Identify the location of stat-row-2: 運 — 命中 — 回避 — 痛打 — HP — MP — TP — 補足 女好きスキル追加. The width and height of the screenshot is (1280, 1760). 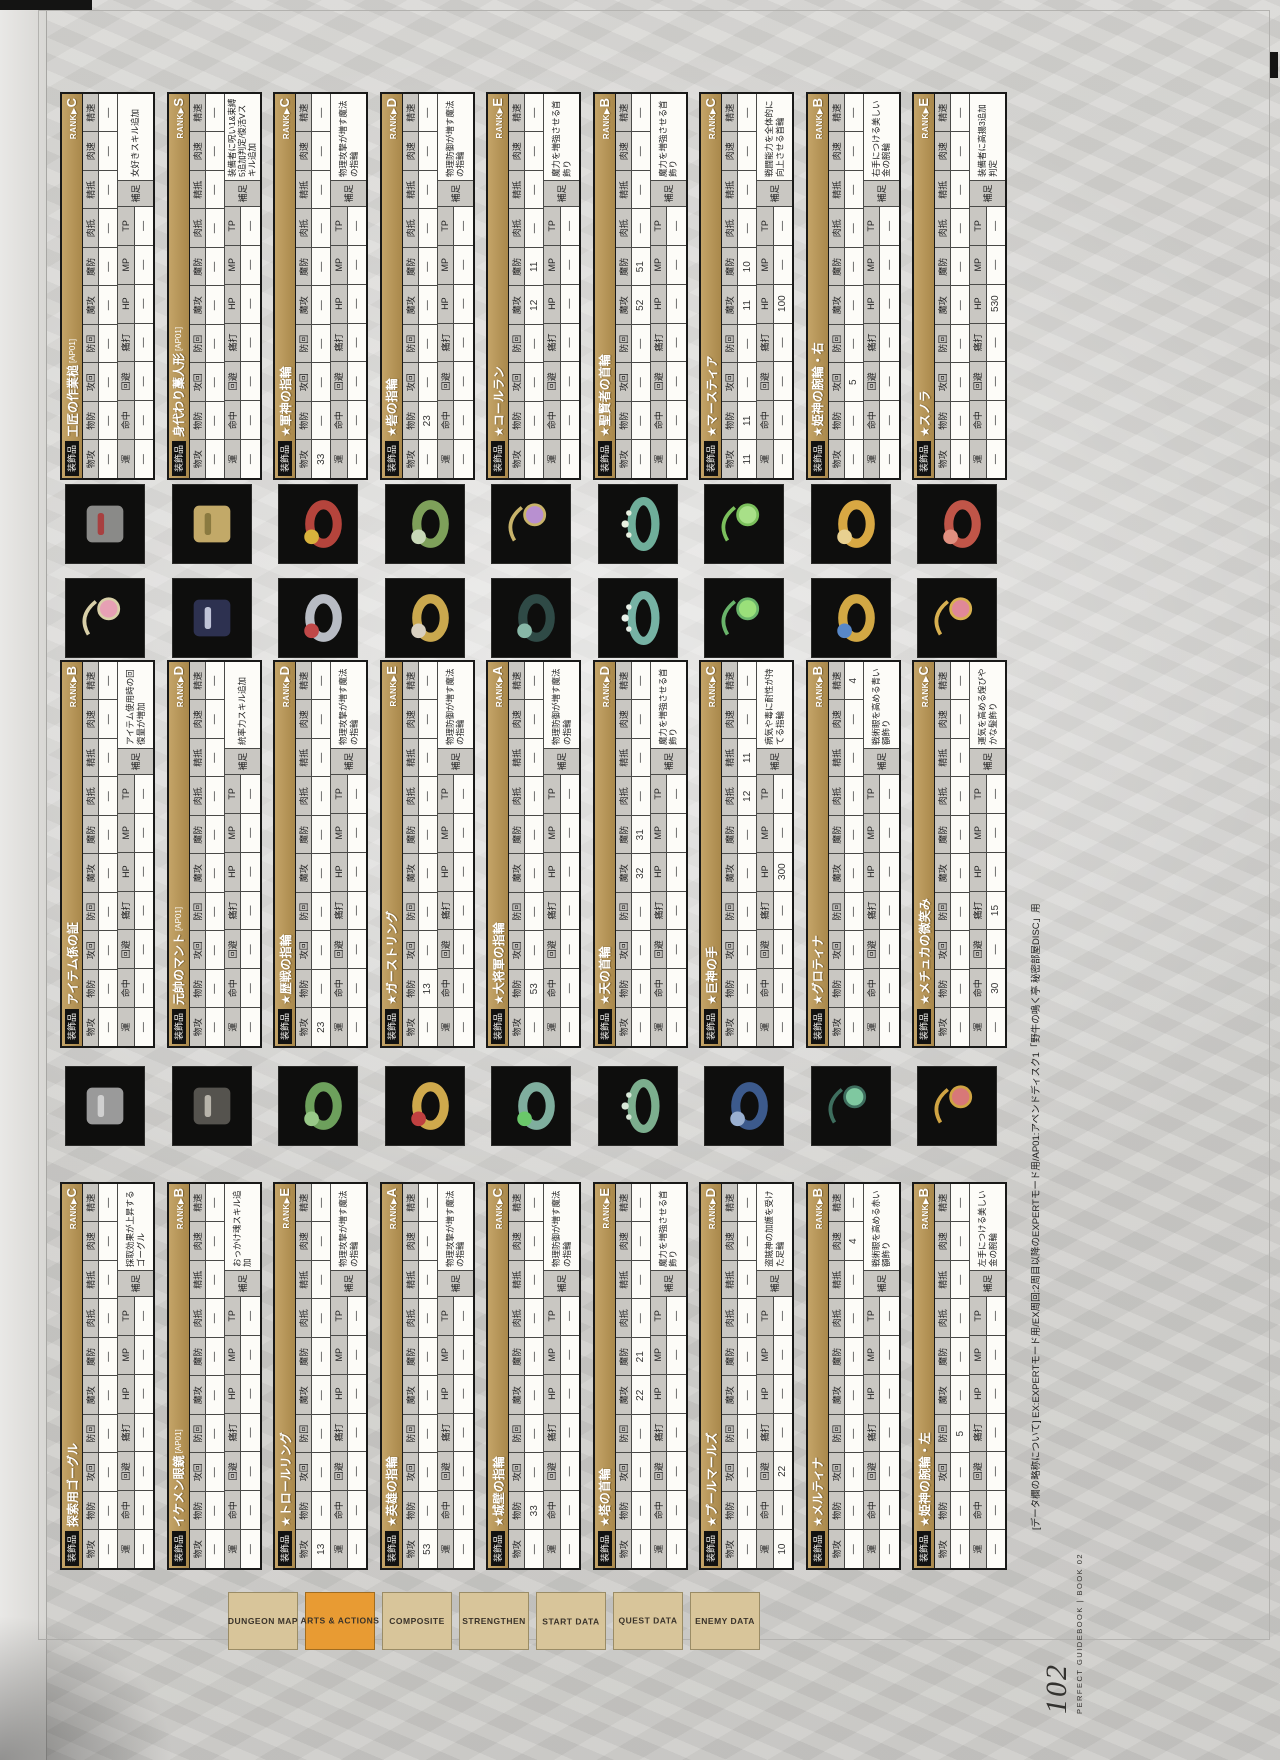
(135, 286).